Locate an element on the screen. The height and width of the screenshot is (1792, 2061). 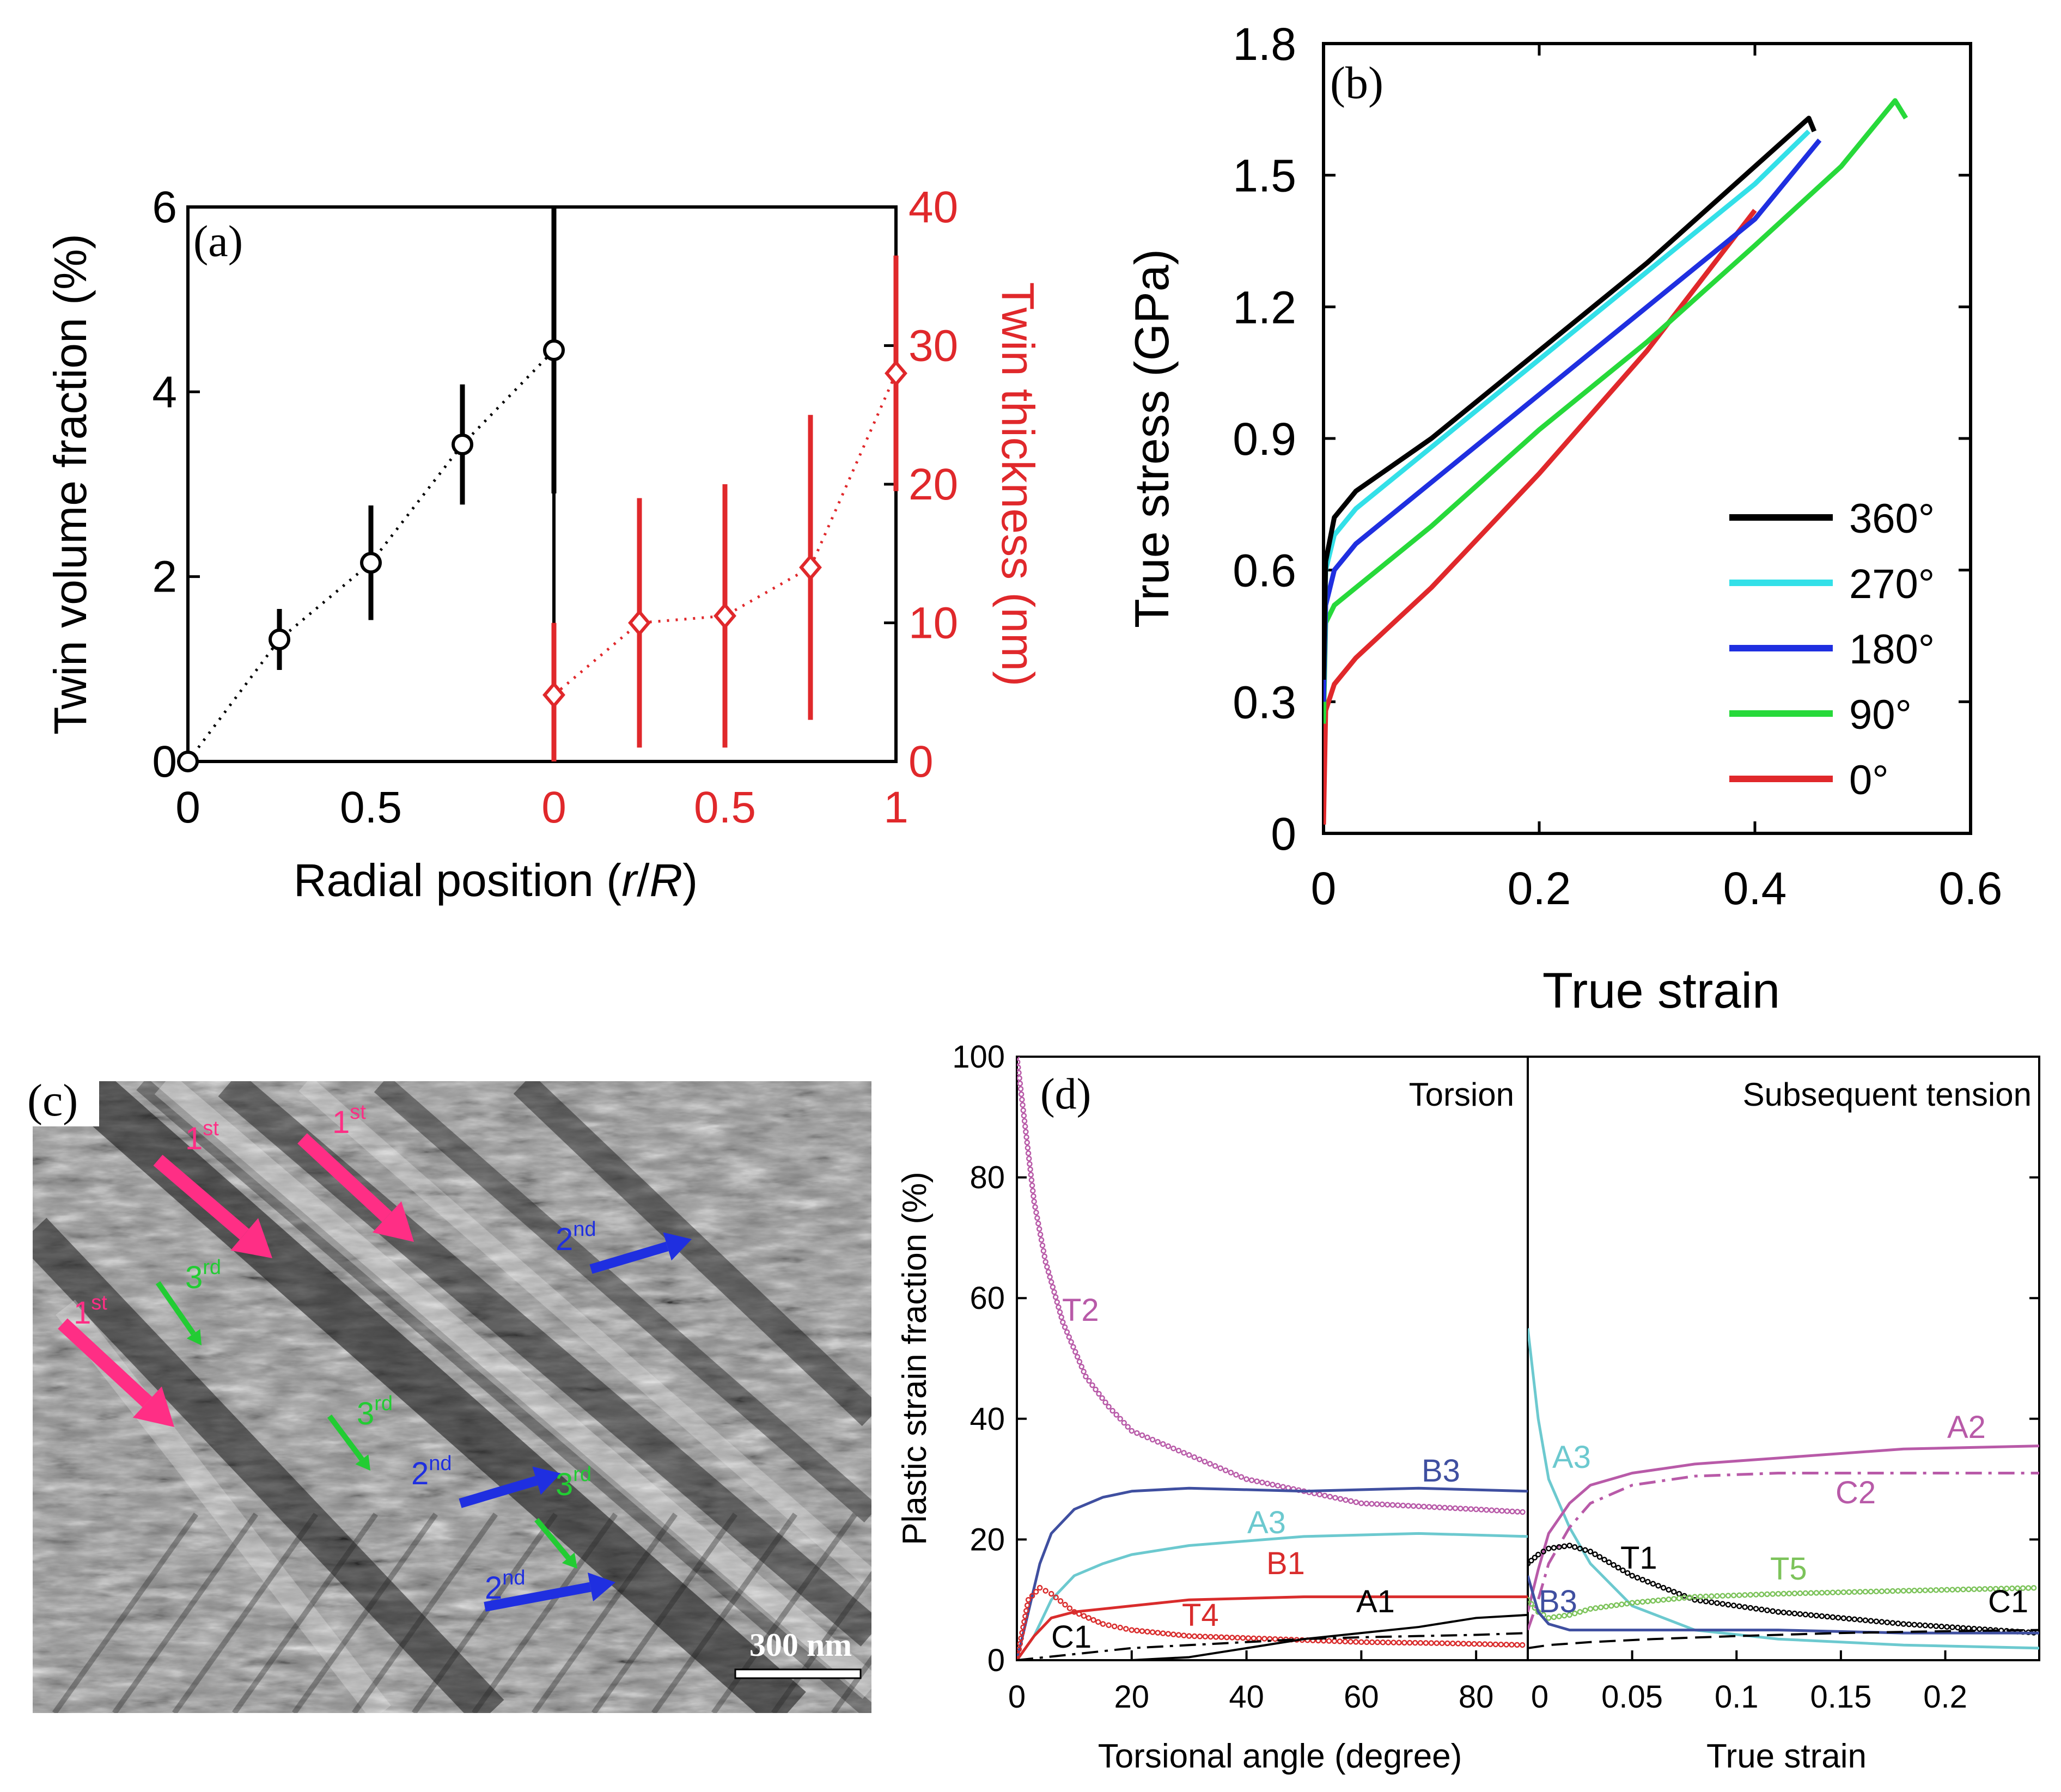
a-xtick-label-red: 1 is located at coordinates (895, 807).